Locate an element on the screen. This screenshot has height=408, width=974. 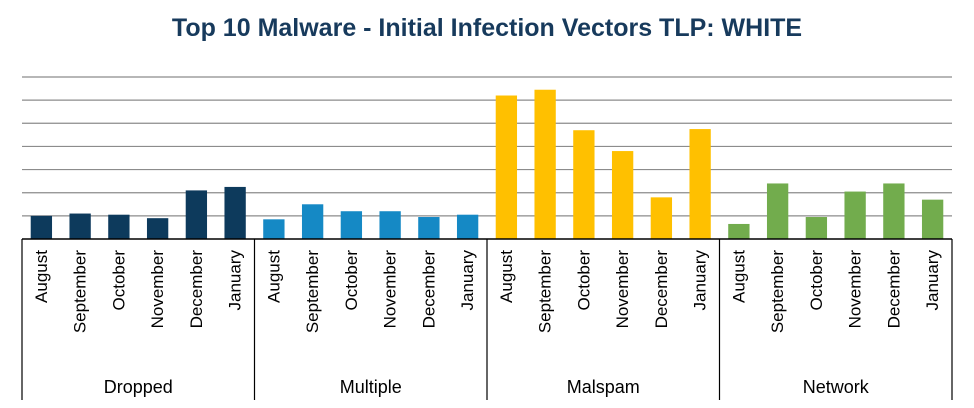
bar-multiple-november is located at coordinates (390, 225).